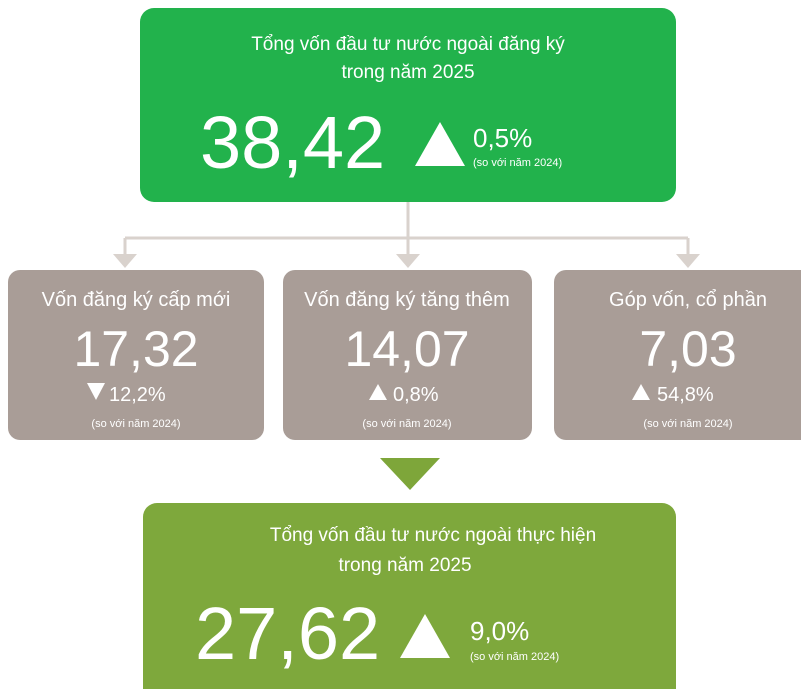  What do you see at coordinates (685, 395) in the screenshot?
I see `component-change: 54,8%` at bounding box center [685, 395].